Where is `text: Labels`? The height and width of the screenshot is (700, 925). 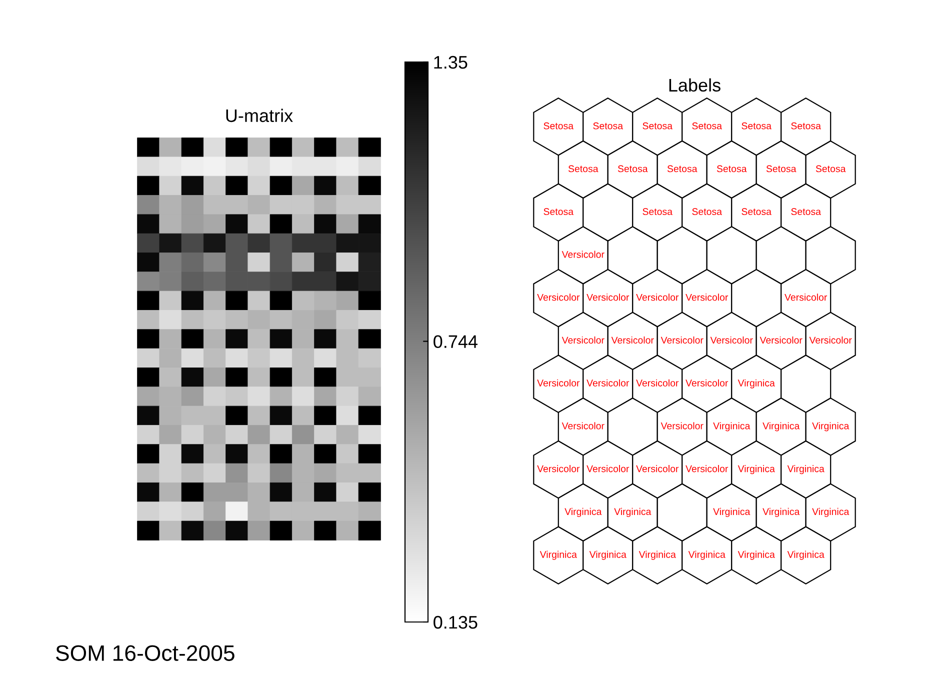 text: Labels is located at coordinates (694, 85).